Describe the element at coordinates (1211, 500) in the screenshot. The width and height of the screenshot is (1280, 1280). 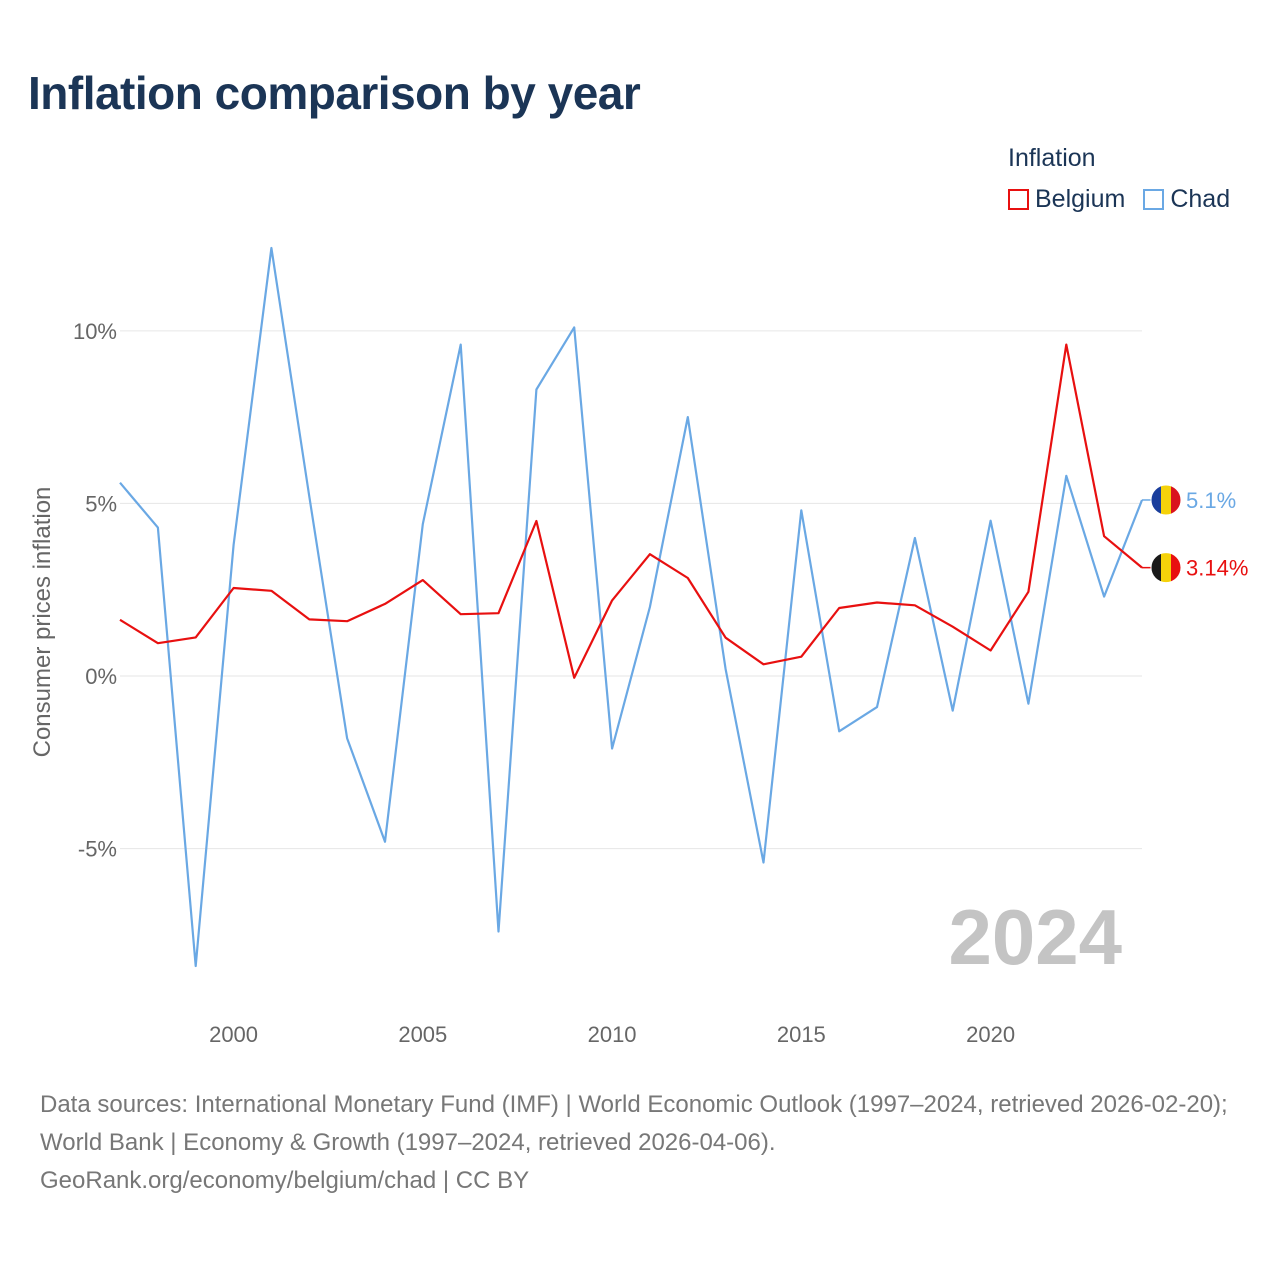
I see `end-label-chad: 5.1%` at that location.